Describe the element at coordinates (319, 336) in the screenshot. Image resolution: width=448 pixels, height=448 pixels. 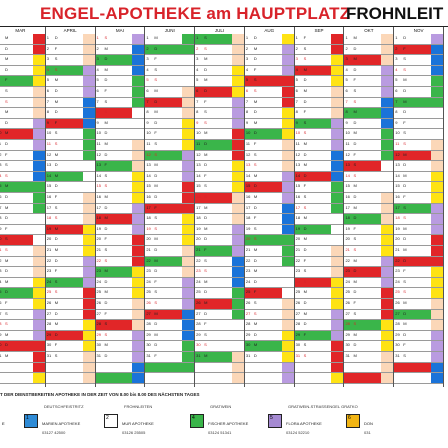
I see `day-cell: 29 F` at that location.